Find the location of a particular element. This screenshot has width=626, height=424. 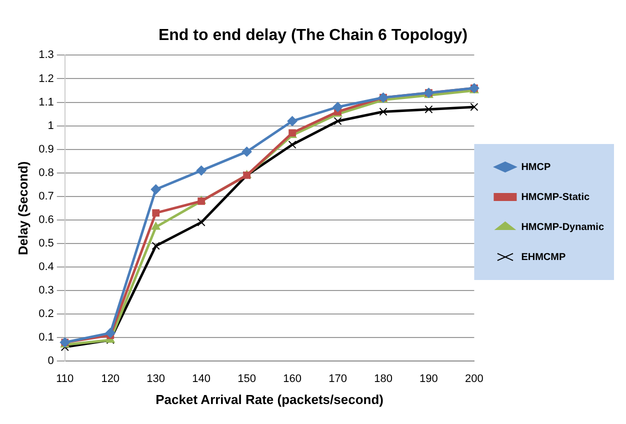

chart-title: End to end delay (The Chain 6 Topology) is located at coordinates (313, 35).